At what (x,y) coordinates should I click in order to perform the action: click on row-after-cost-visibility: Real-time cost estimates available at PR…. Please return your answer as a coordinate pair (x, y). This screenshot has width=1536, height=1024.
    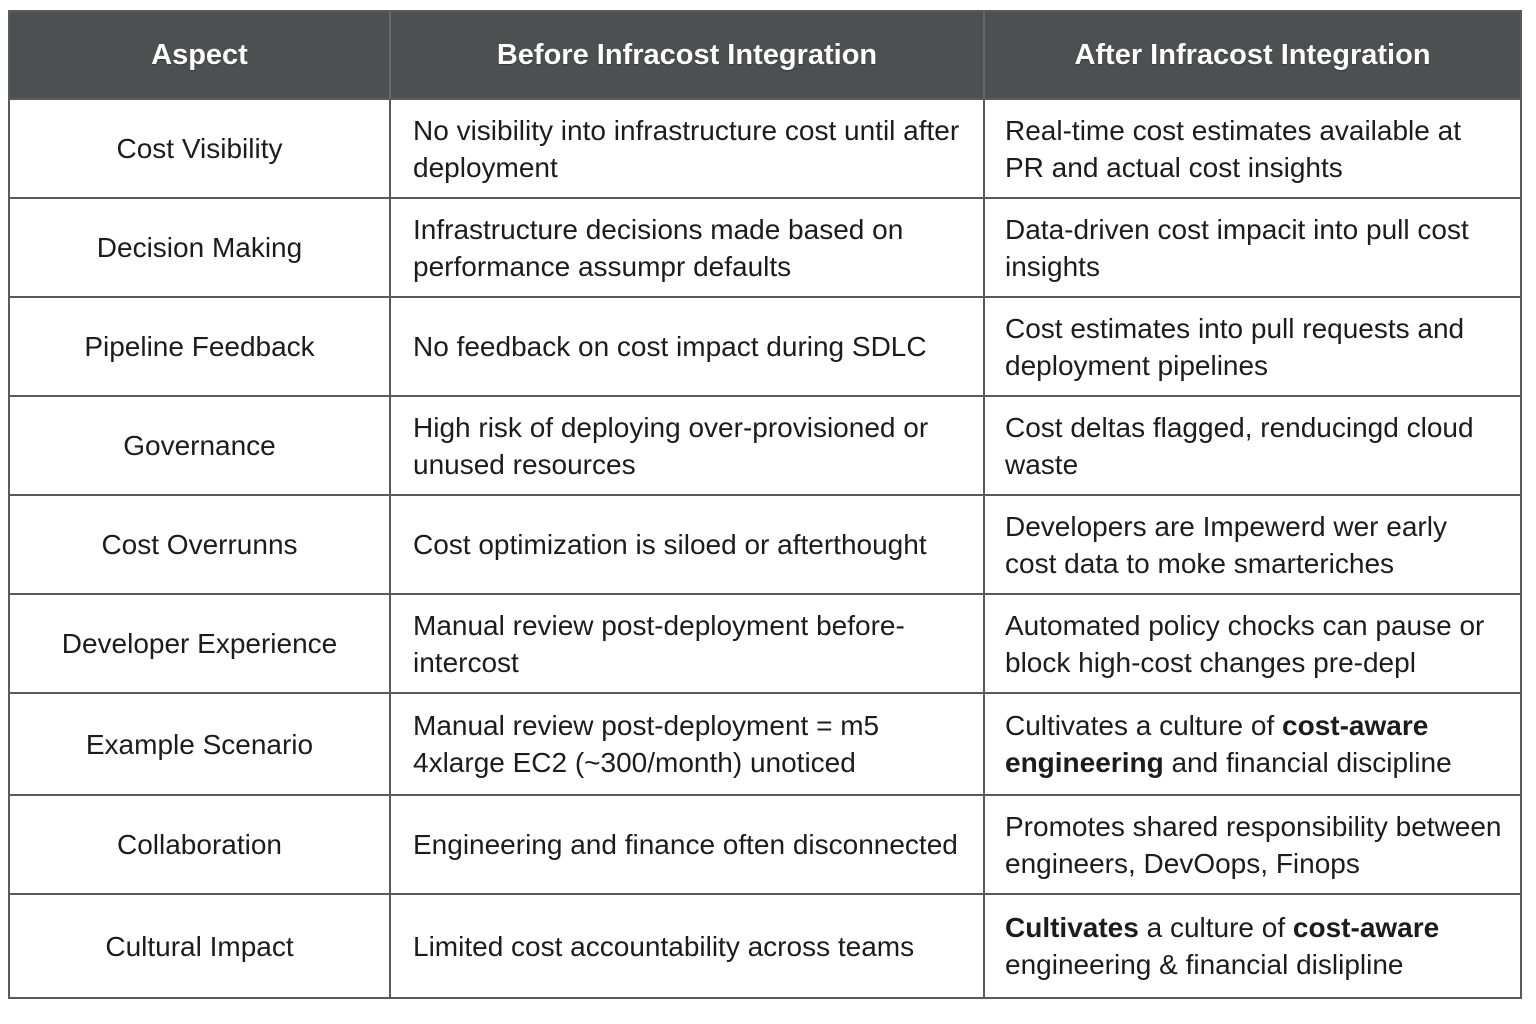
    Looking at the image, I should click on (1252, 147).